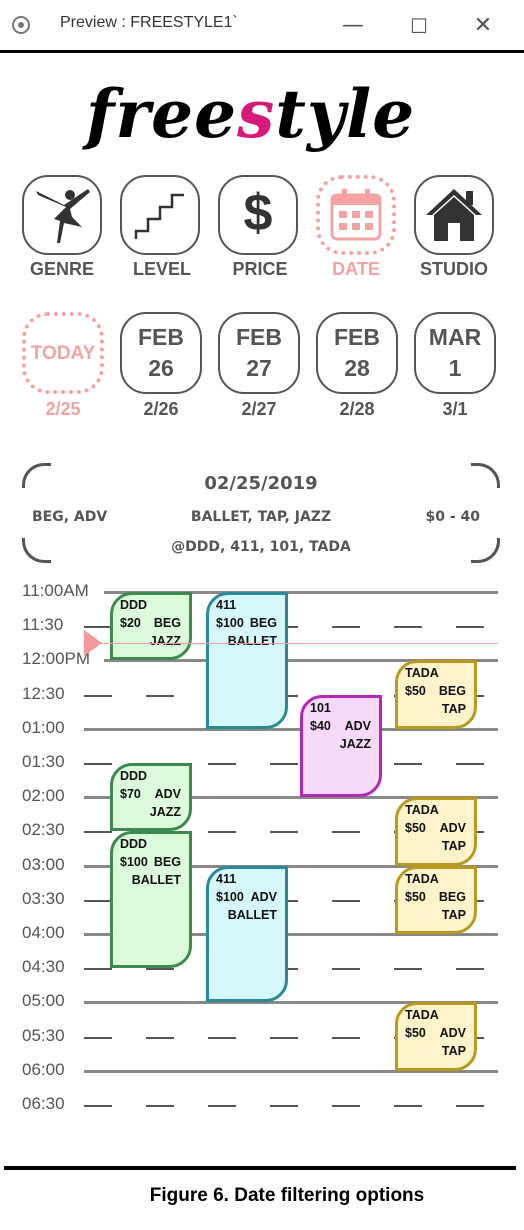 This screenshot has width=524, height=1230. I want to click on titlebar-divider, so click(262, 51).